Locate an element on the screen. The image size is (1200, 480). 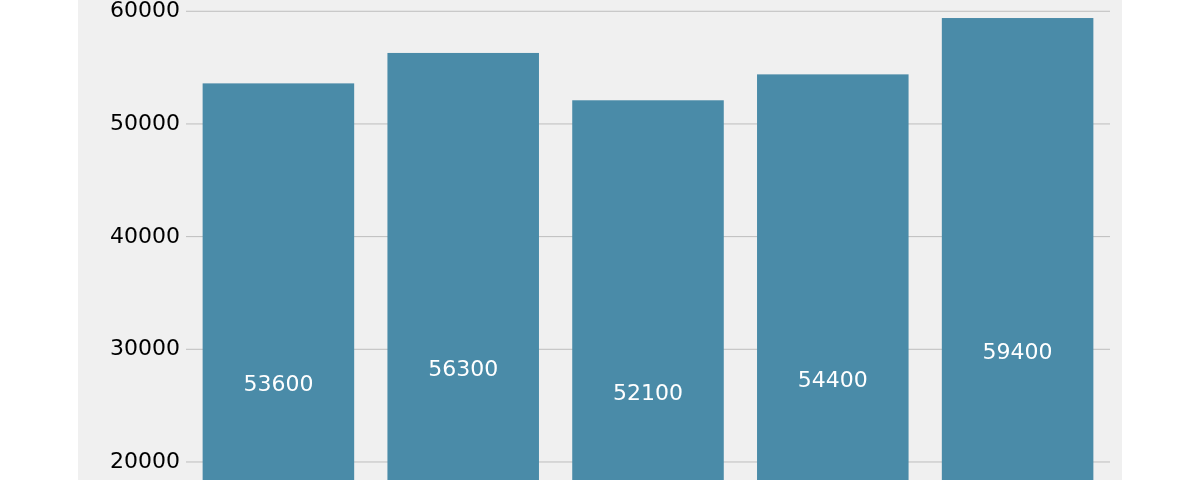
data-label: 53600 is located at coordinates (278, 384).